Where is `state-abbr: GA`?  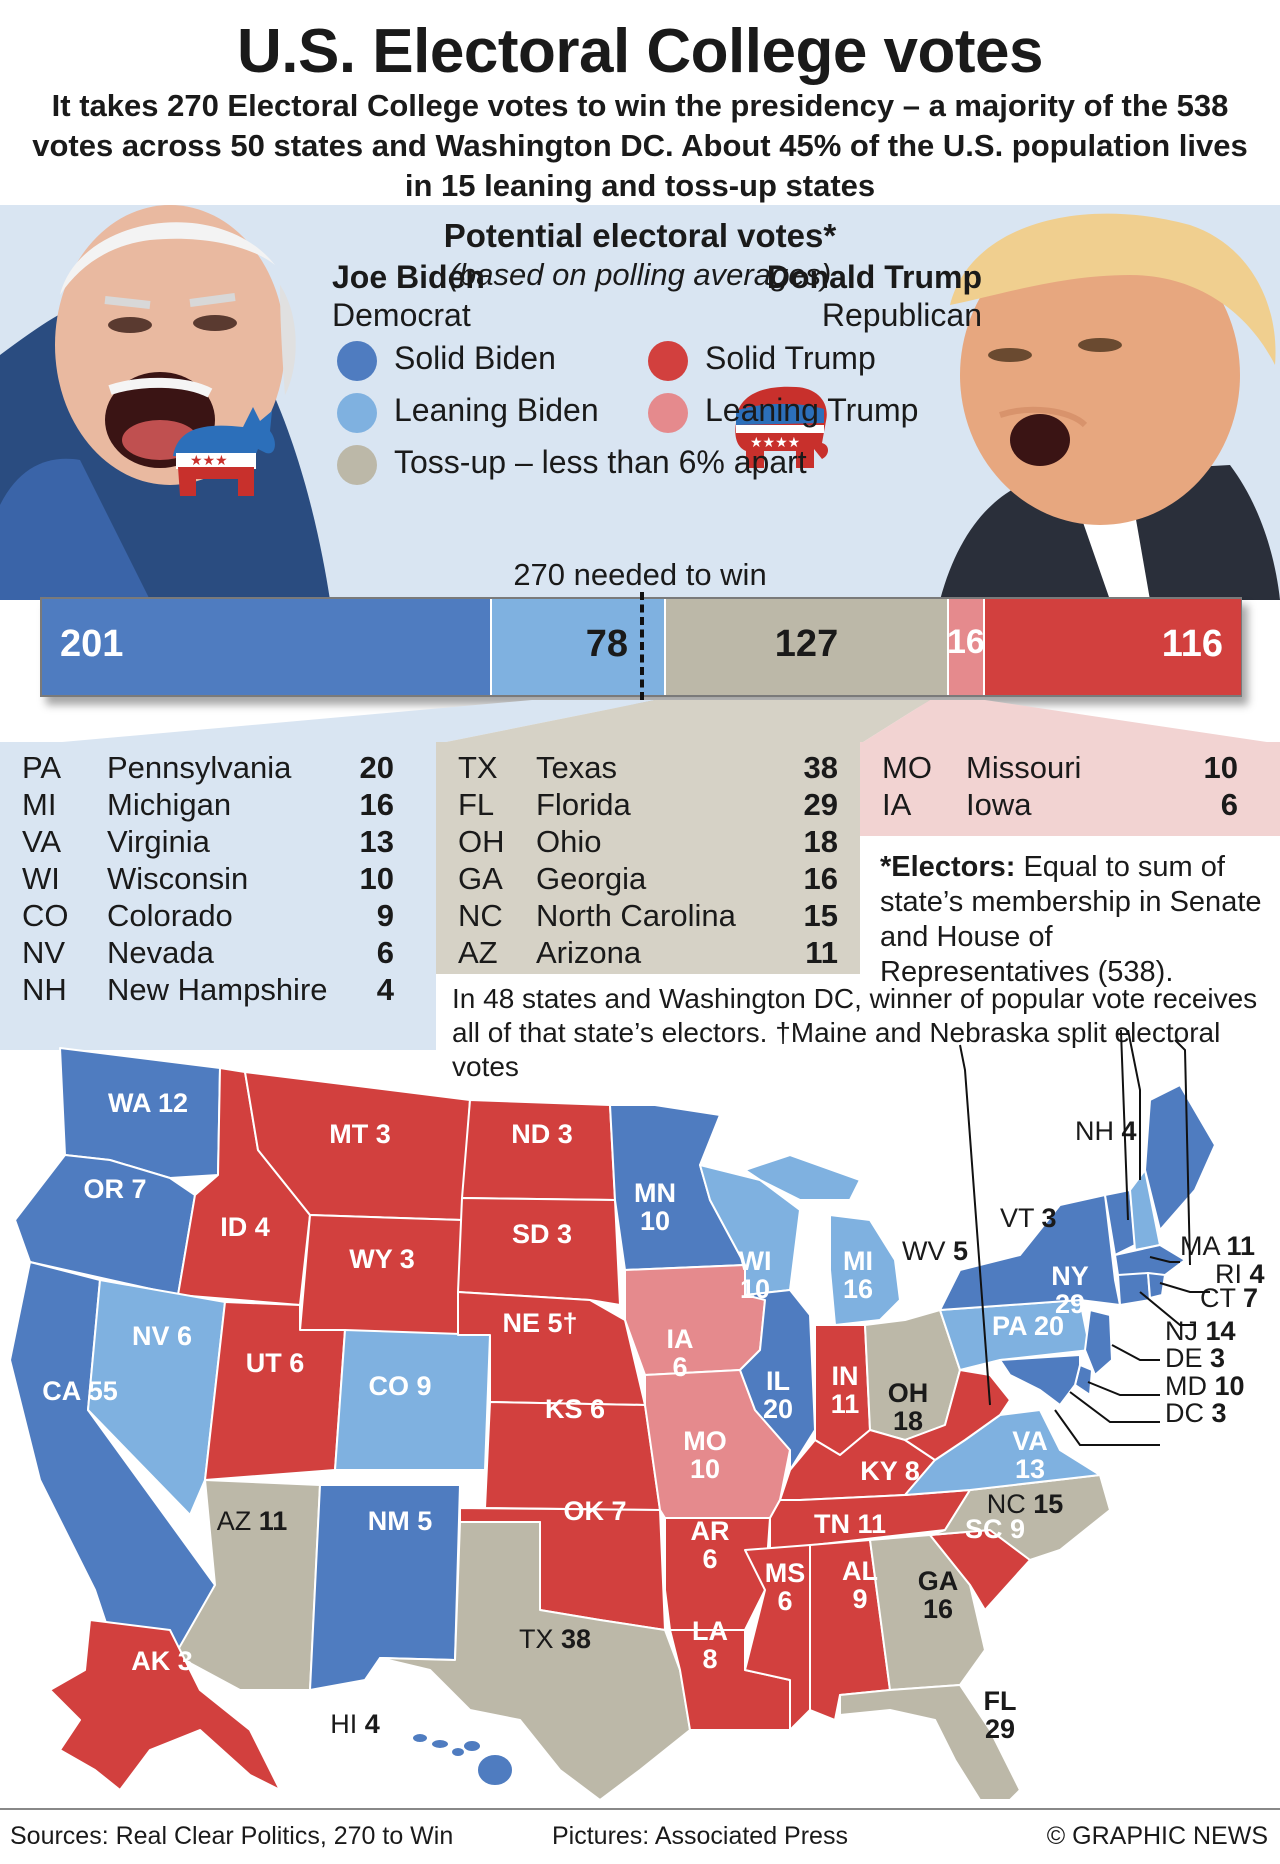 state-abbr: GA is located at coordinates (480, 878).